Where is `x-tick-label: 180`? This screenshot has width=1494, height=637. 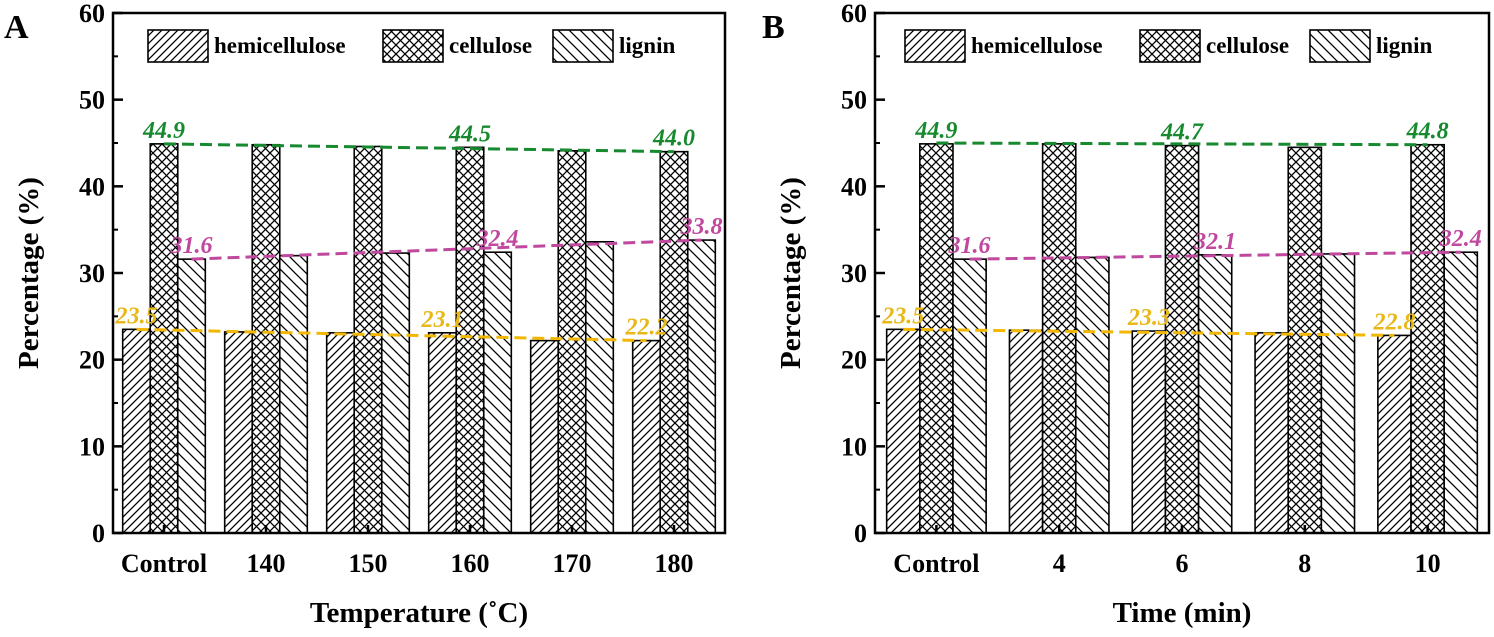
x-tick-label: 180 is located at coordinates (674, 563).